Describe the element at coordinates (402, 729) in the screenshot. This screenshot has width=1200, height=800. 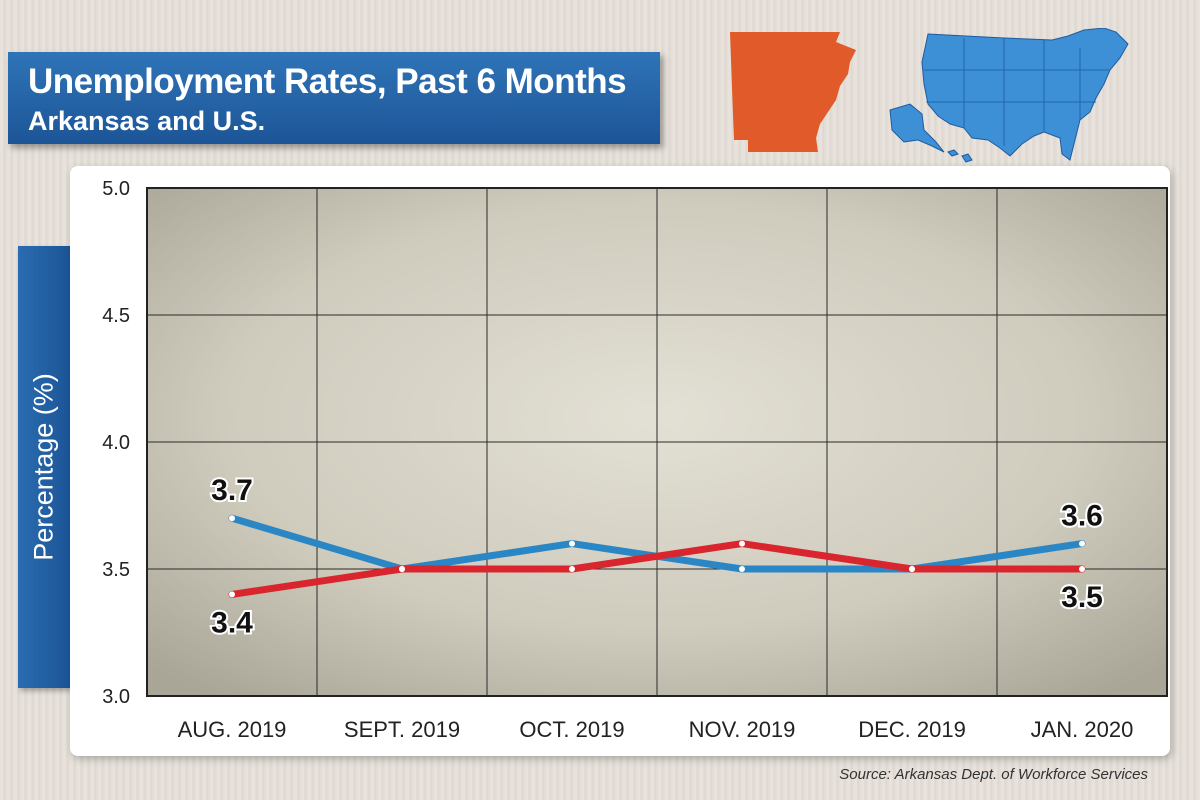
I see `x-tick-label: SEPT. 2019` at that location.